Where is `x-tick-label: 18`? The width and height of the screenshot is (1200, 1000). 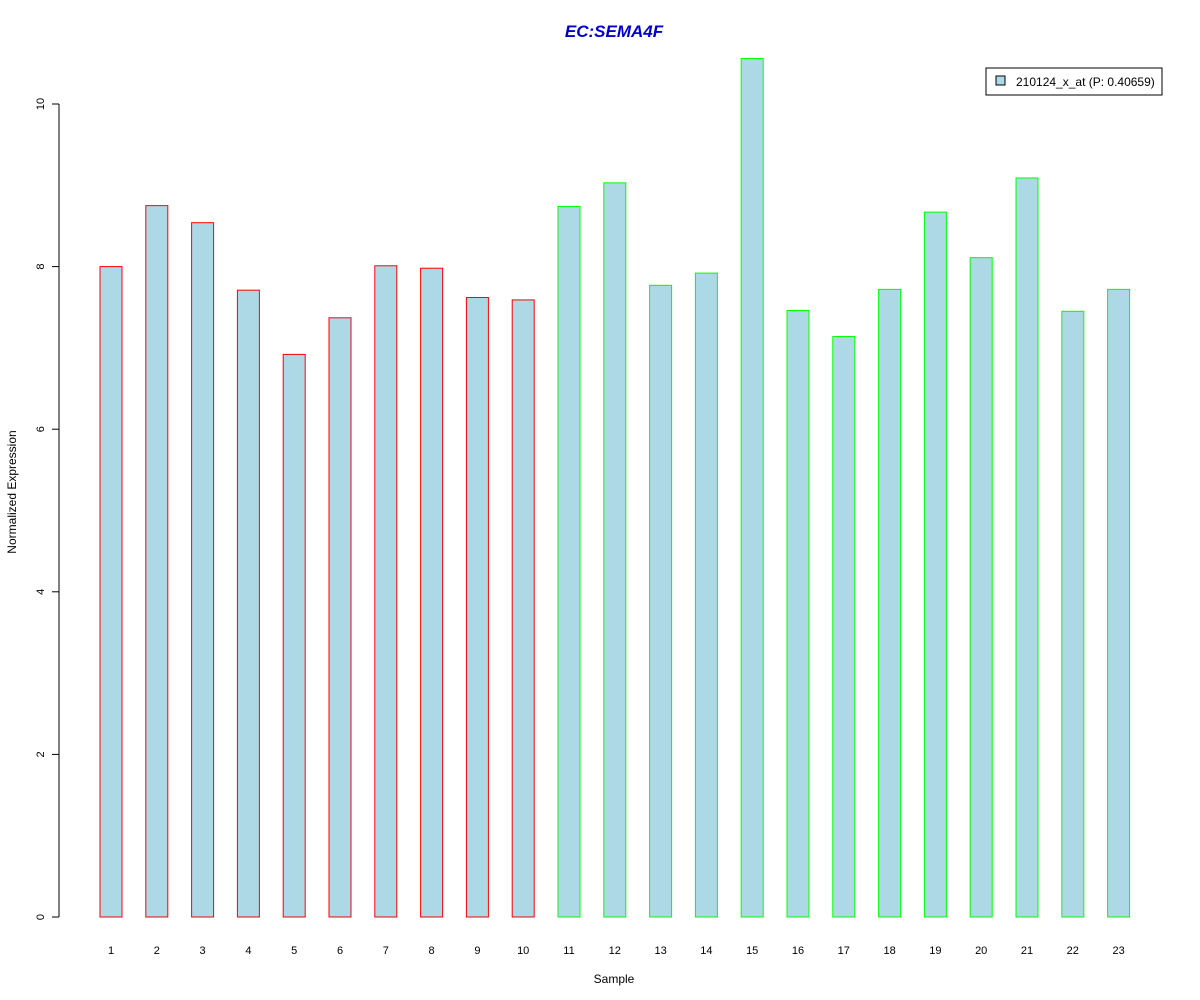
x-tick-label: 18 is located at coordinates (889, 951).